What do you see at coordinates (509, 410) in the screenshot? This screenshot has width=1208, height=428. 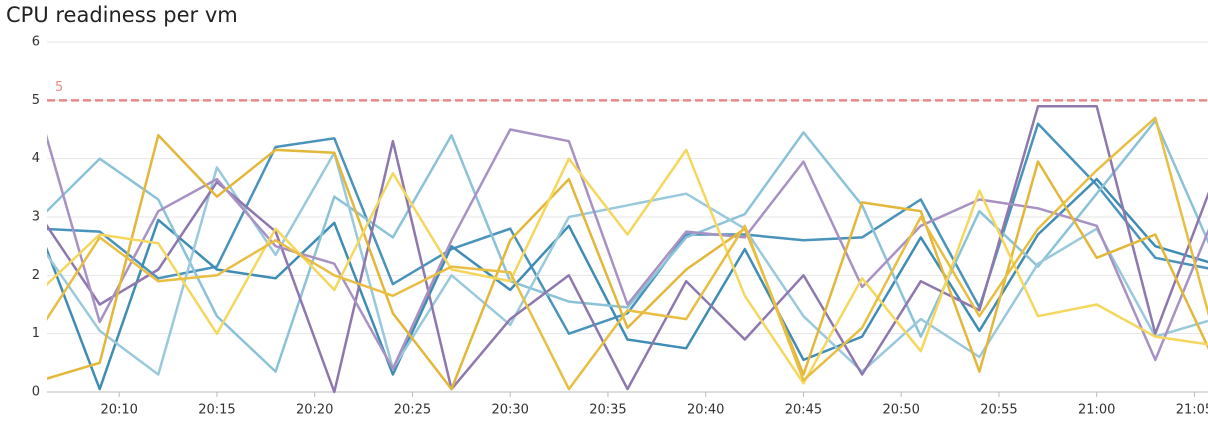 I see `x-tick-label: 20:30` at bounding box center [509, 410].